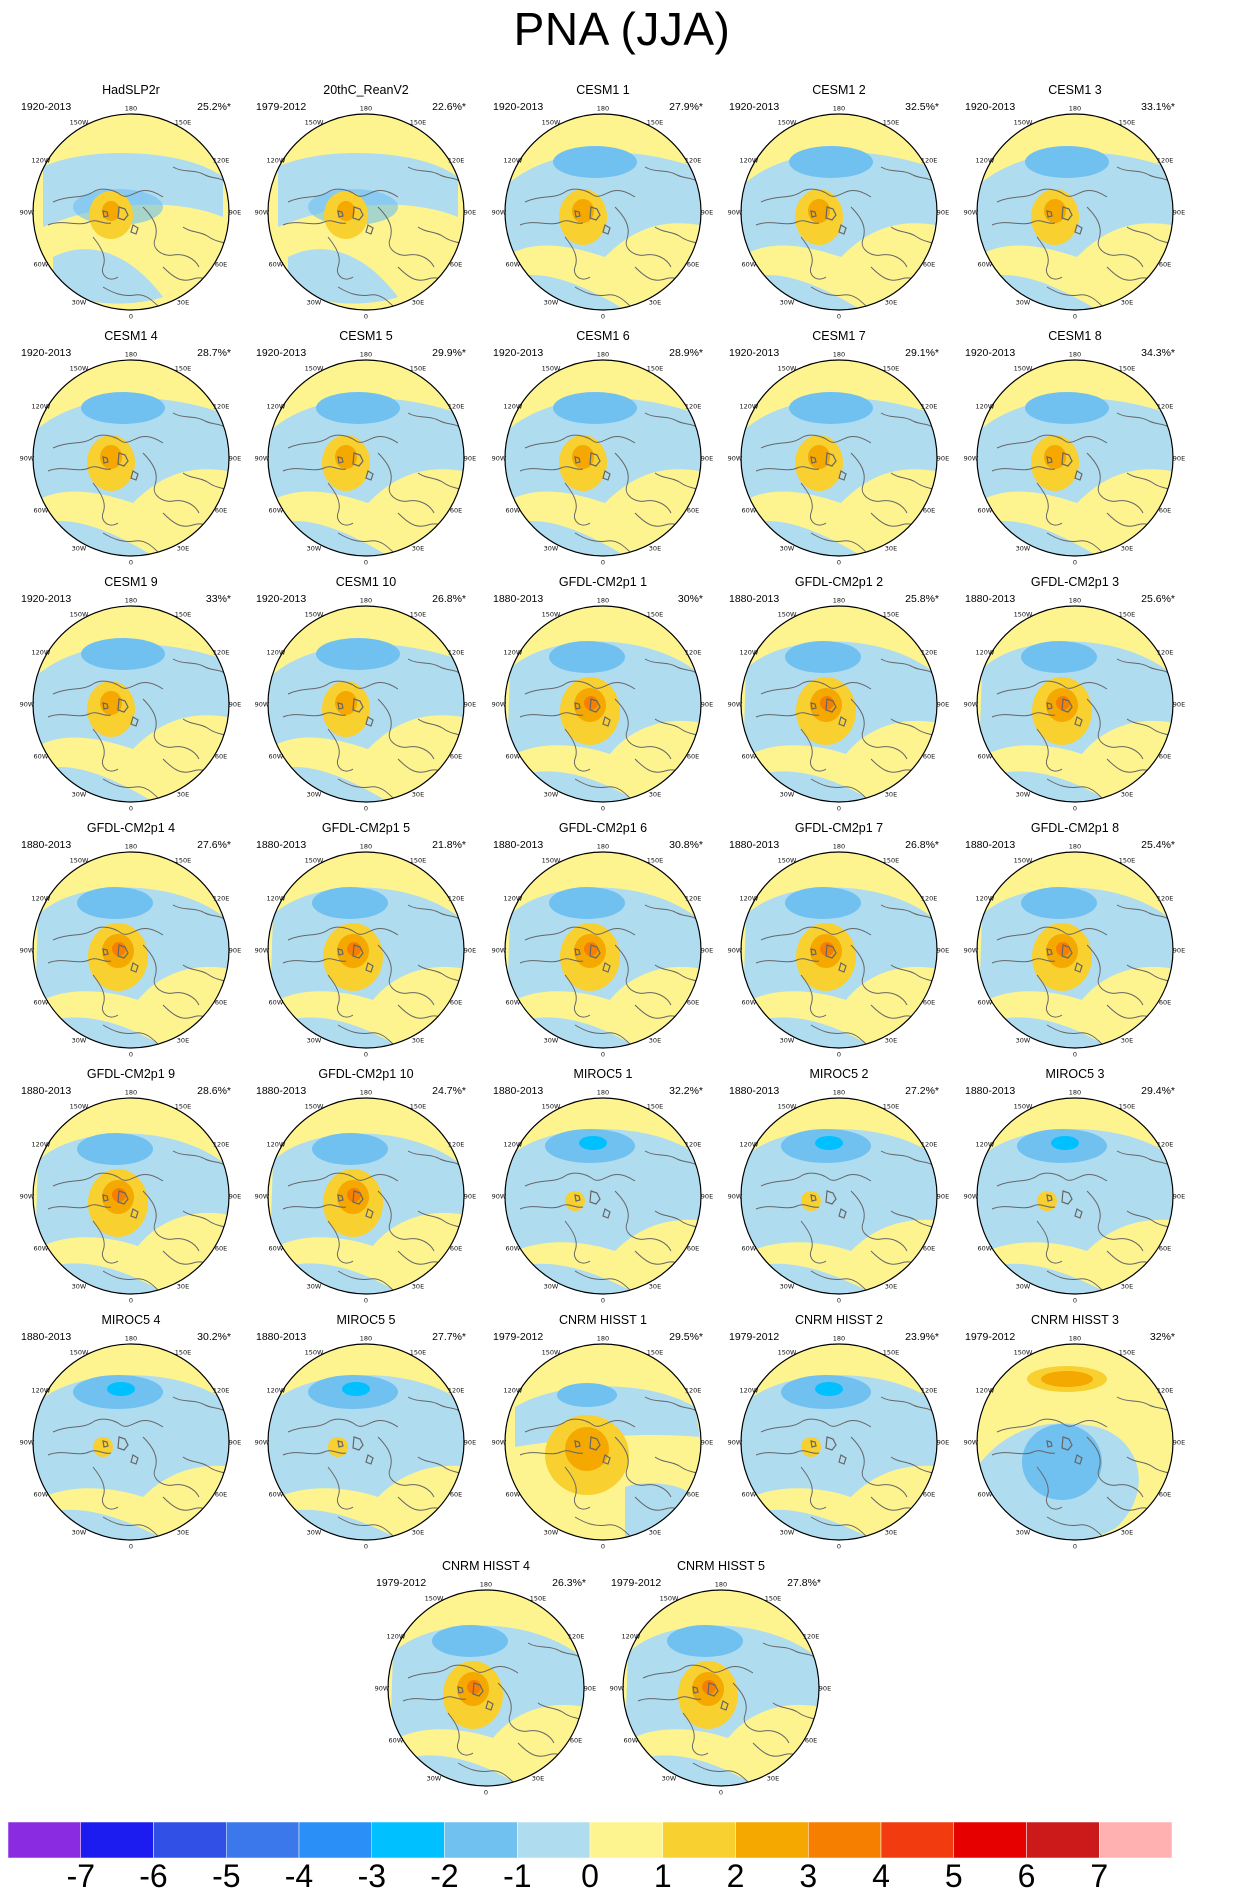 This screenshot has height=1902, width=1244. What do you see at coordinates (922, 353) in the screenshot?
I see `panel-variance-pct: 29.1%*` at bounding box center [922, 353].